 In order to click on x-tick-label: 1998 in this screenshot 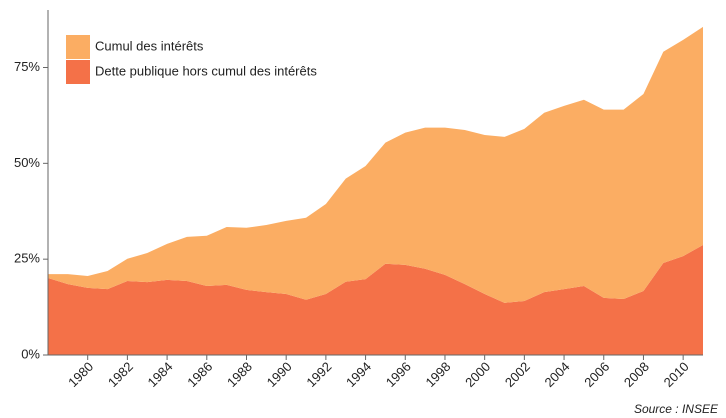, I will do `click(437, 374)`.